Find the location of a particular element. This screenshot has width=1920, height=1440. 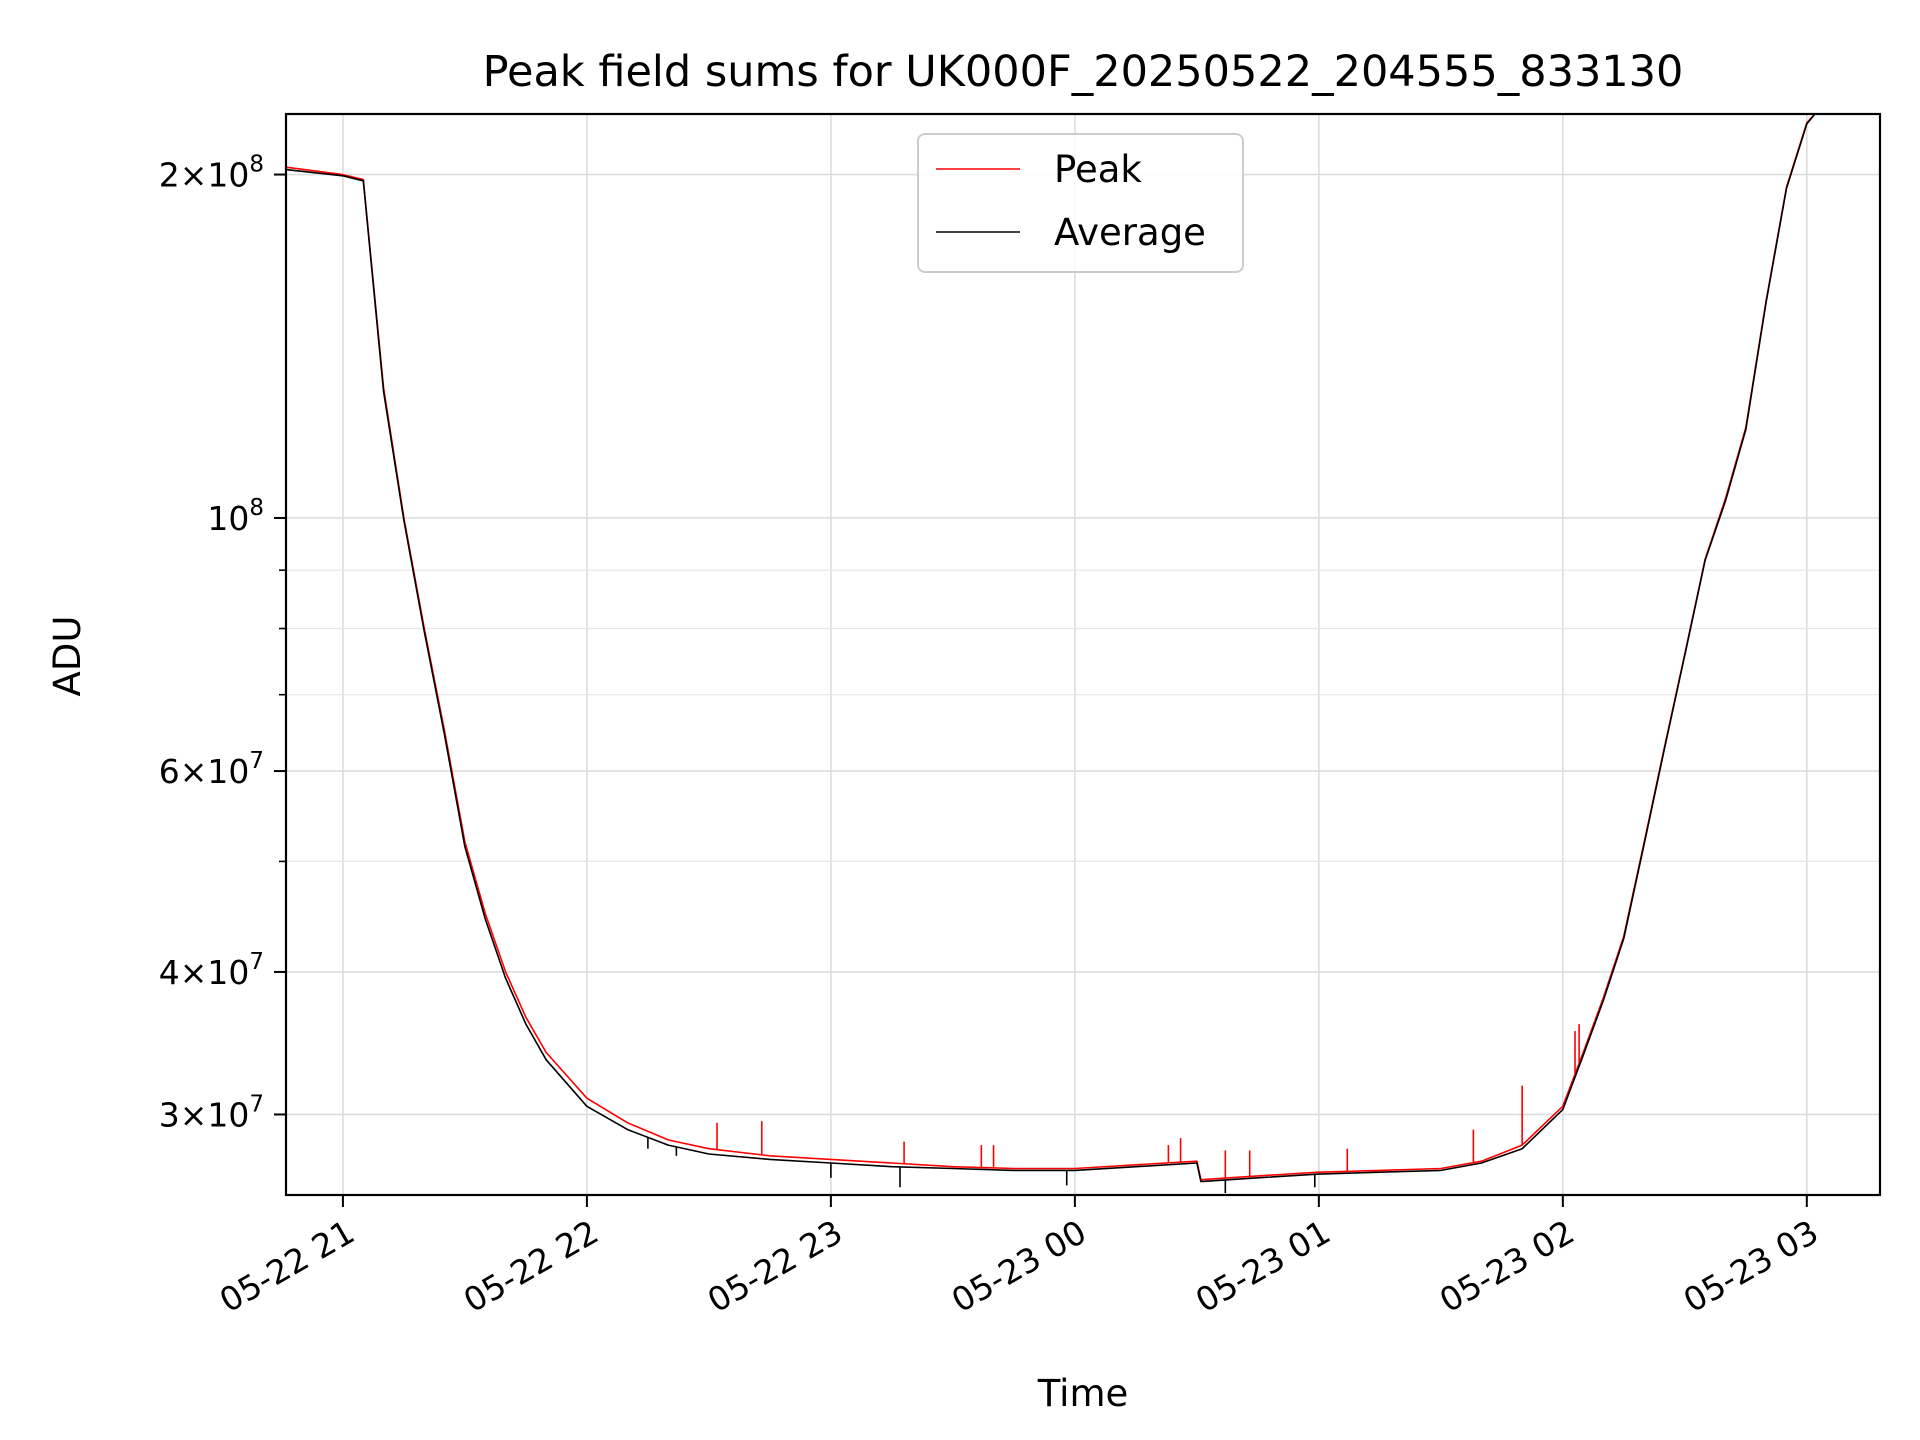

y-axis-label: ADU is located at coordinates (67, 656).